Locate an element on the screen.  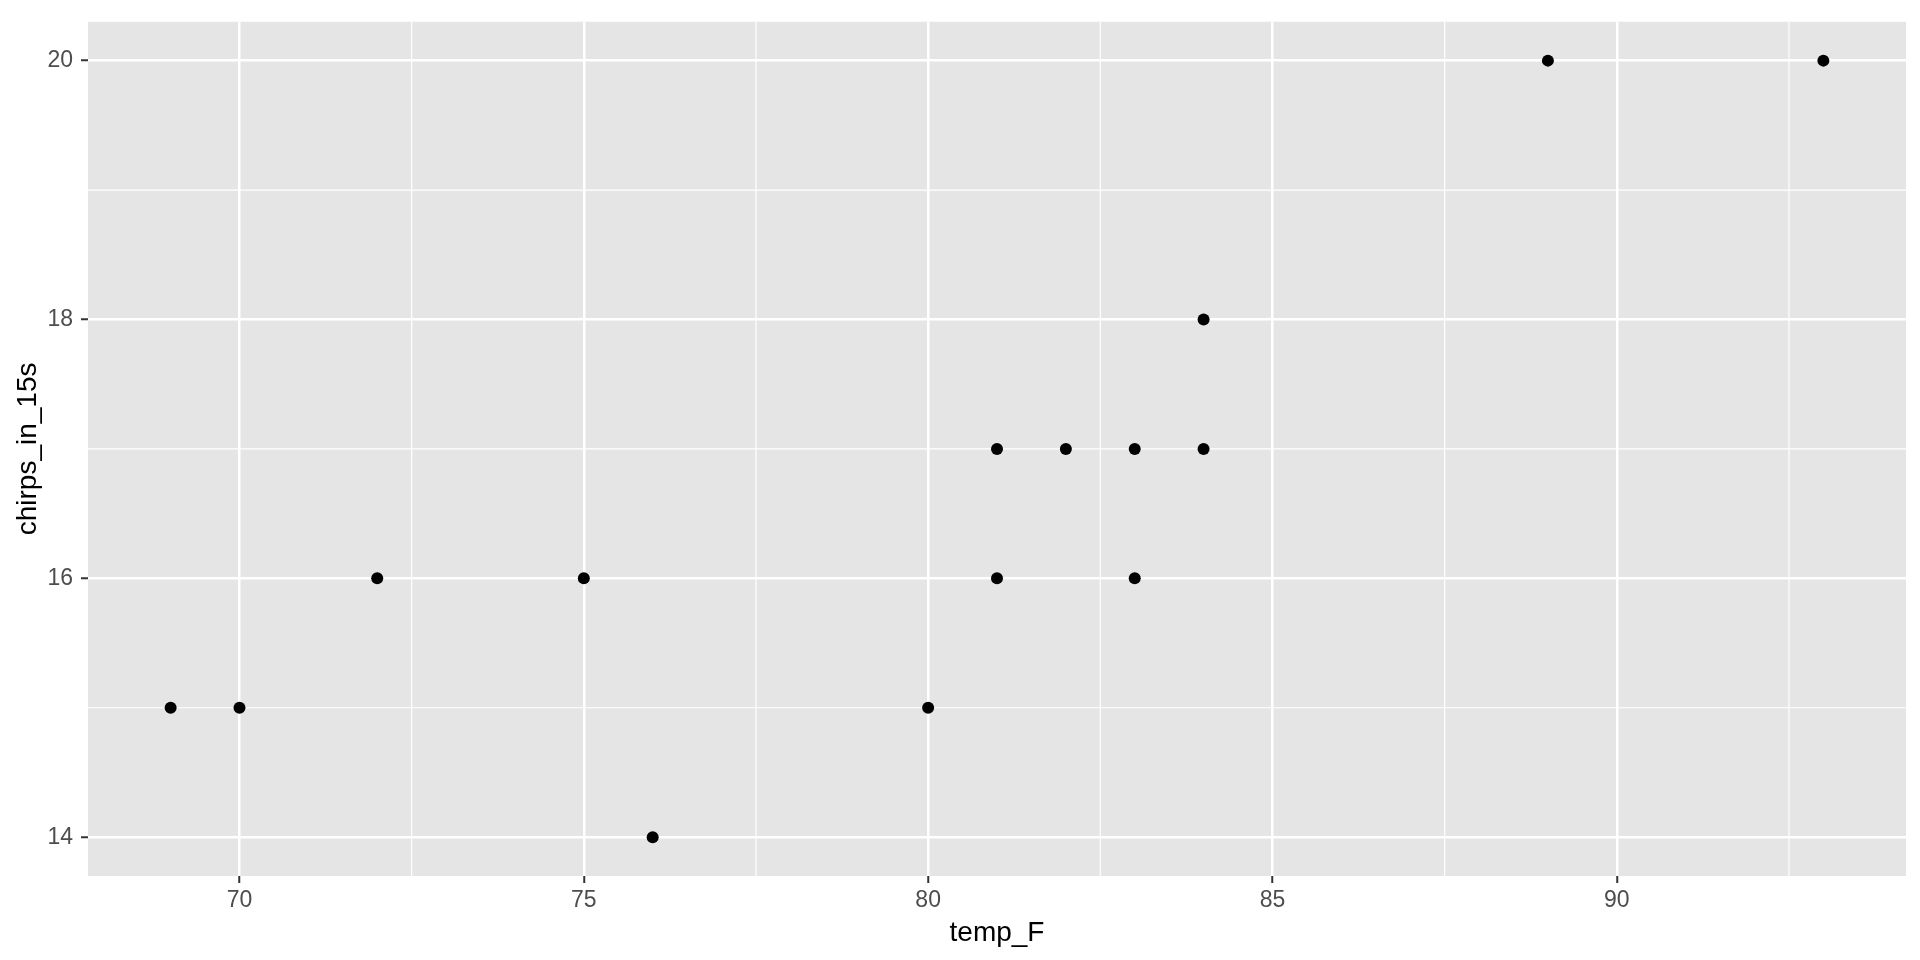
y-tick-label: 14 is located at coordinates (60, 835).